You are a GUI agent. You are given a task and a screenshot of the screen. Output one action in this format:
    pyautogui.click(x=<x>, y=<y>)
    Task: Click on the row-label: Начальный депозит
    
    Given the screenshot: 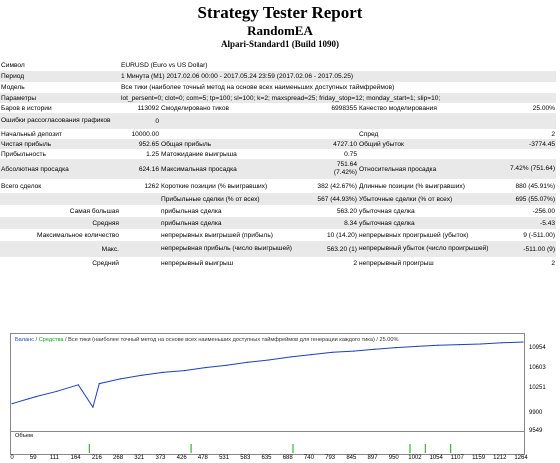 What is the action you would take?
    pyautogui.click(x=31, y=134)
    